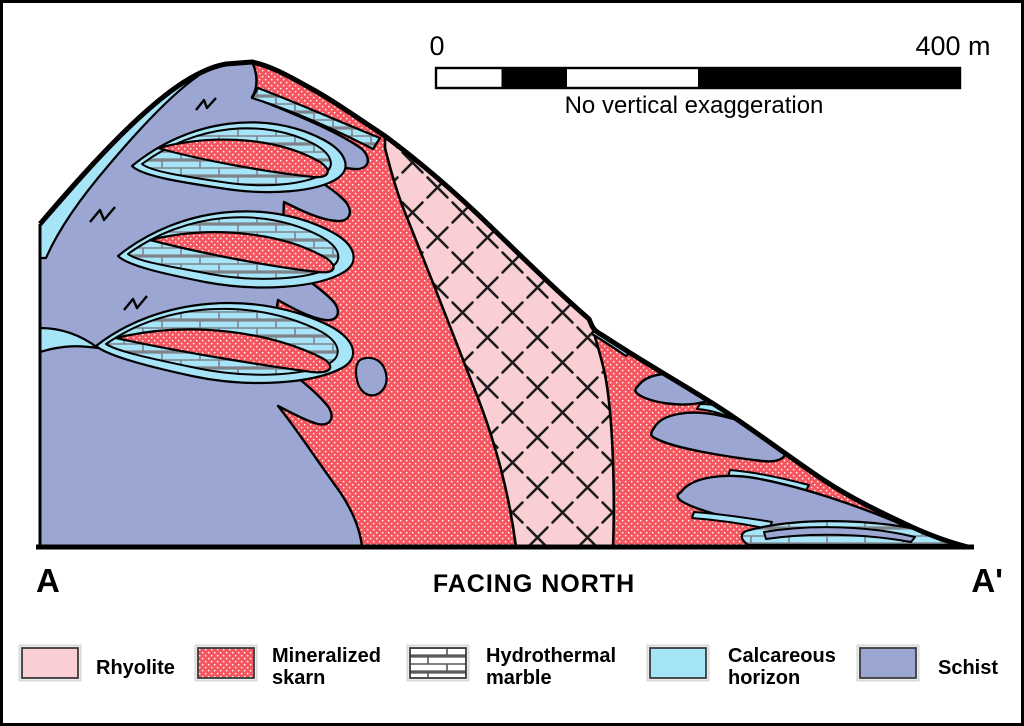  I want to click on legend-swatch-schist, so click(888, 663).